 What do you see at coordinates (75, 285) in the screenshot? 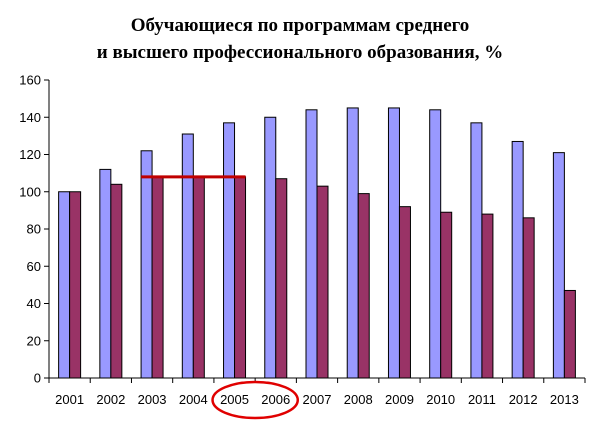
I see `bar-series-2-2001` at bounding box center [75, 285].